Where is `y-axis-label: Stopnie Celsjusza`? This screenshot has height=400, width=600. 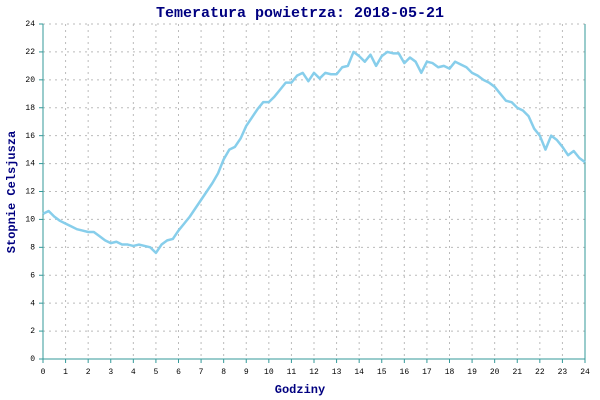
y-axis-label: Stopnie Celsjusza is located at coordinates (12, 192).